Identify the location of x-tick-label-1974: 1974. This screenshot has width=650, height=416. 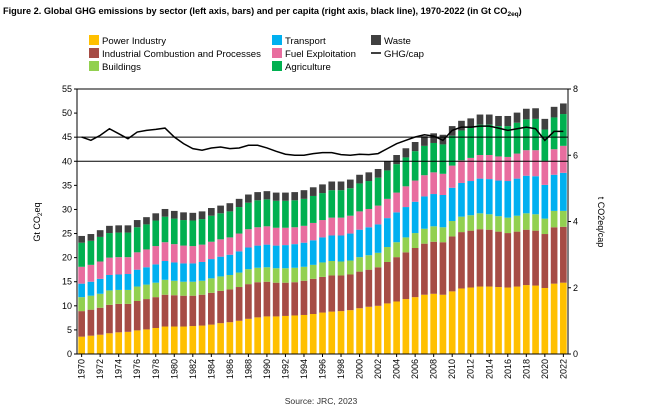
(119, 369).